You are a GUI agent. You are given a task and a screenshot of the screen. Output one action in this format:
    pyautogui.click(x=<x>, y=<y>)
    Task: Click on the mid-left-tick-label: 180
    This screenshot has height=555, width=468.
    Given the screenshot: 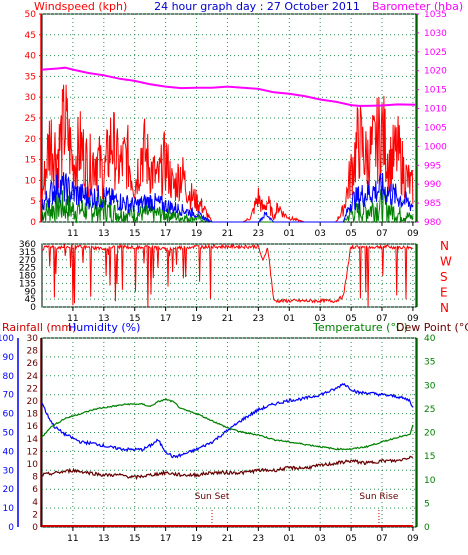 What is the action you would take?
    pyautogui.click(x=27, y=277)
    